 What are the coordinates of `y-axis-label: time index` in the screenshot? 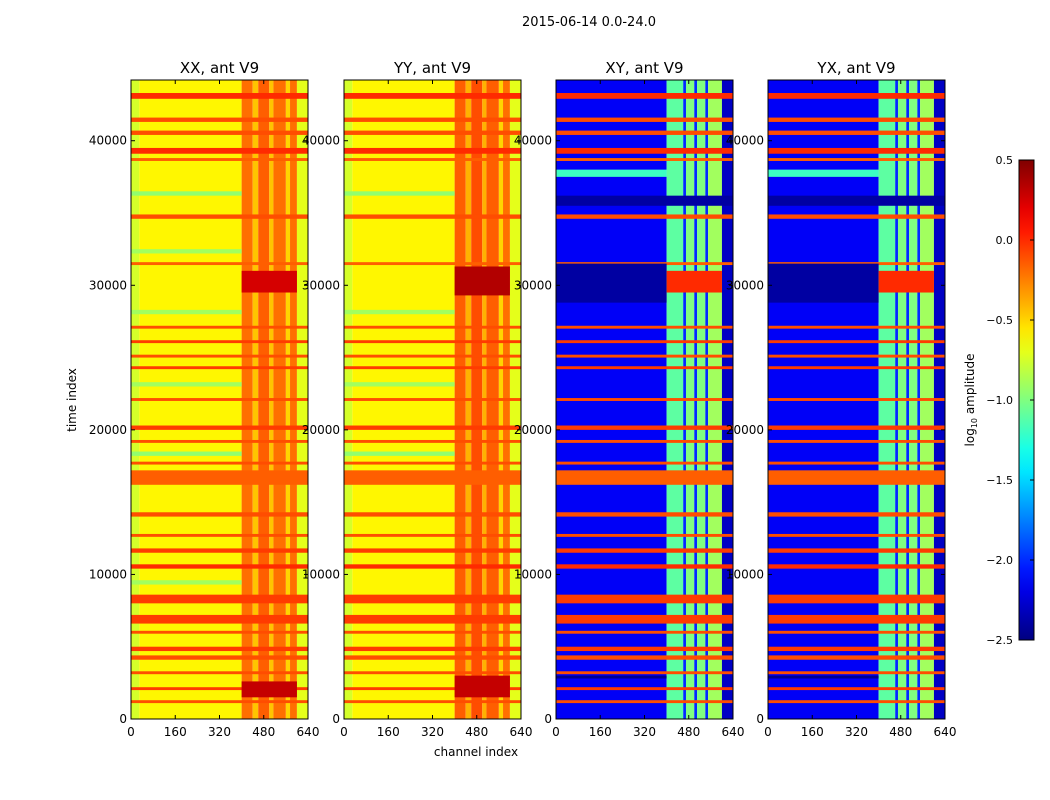 It's located at (72, 400).